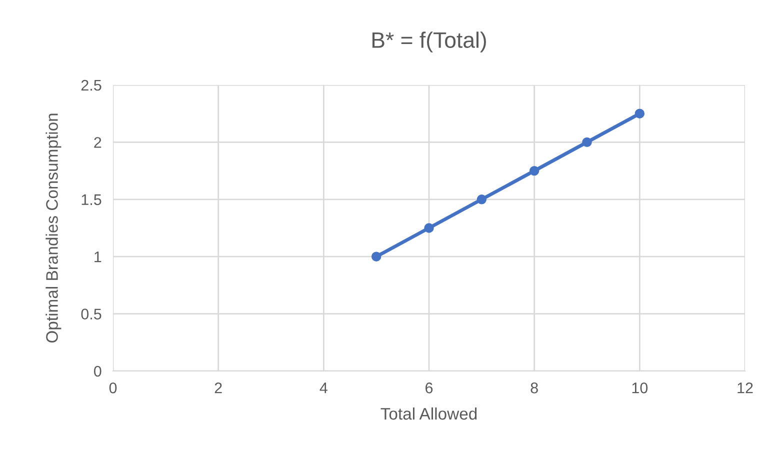 The height and width of the screenshot is (462, 770). Describe the element at coordinates (98, 371) in the screenshot. I see `y-tick-label: 0` at that location.